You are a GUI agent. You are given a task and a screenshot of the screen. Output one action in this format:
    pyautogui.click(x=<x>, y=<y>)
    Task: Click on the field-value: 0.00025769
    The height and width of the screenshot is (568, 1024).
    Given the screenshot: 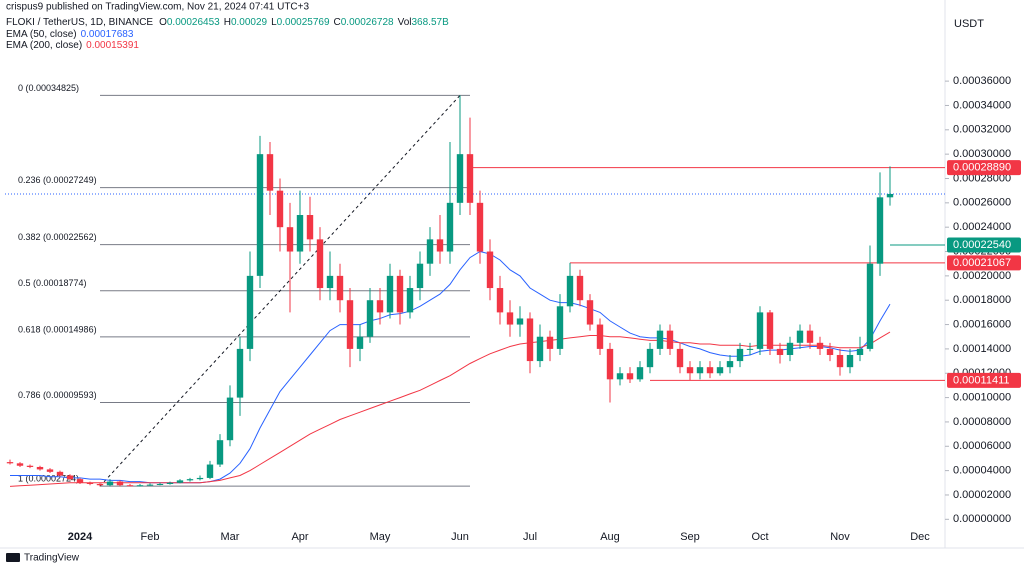 What is the action you would take?
    pyautogui.click(x=303, y=22)
    